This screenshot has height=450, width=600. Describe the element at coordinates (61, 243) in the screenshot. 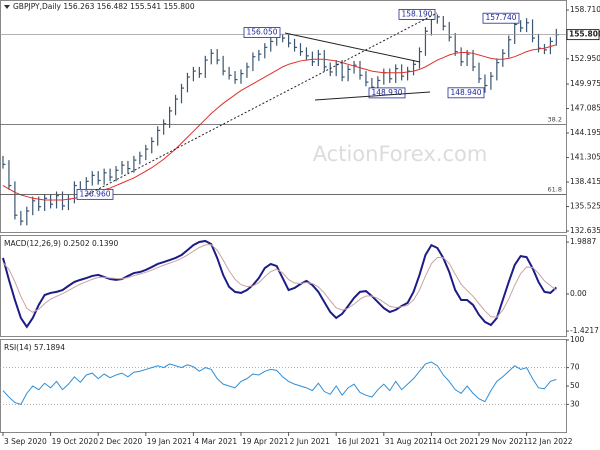

I see `panel-header: MACD(12,26,9) 0.2502 0.1390` at that location.